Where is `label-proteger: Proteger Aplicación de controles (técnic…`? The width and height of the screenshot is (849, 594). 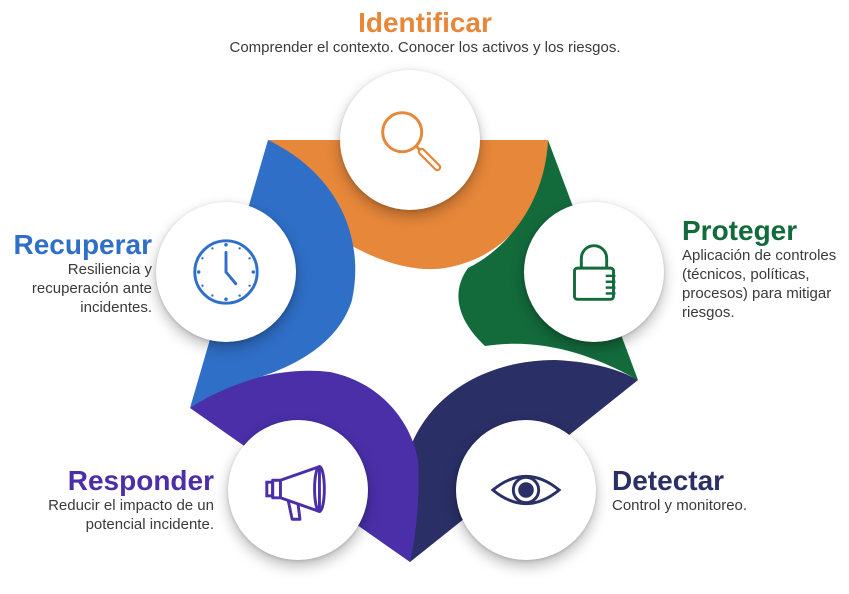
label-proteger: Proteger Aplicación de controles (técnic… is located at coordinates (762, 269).